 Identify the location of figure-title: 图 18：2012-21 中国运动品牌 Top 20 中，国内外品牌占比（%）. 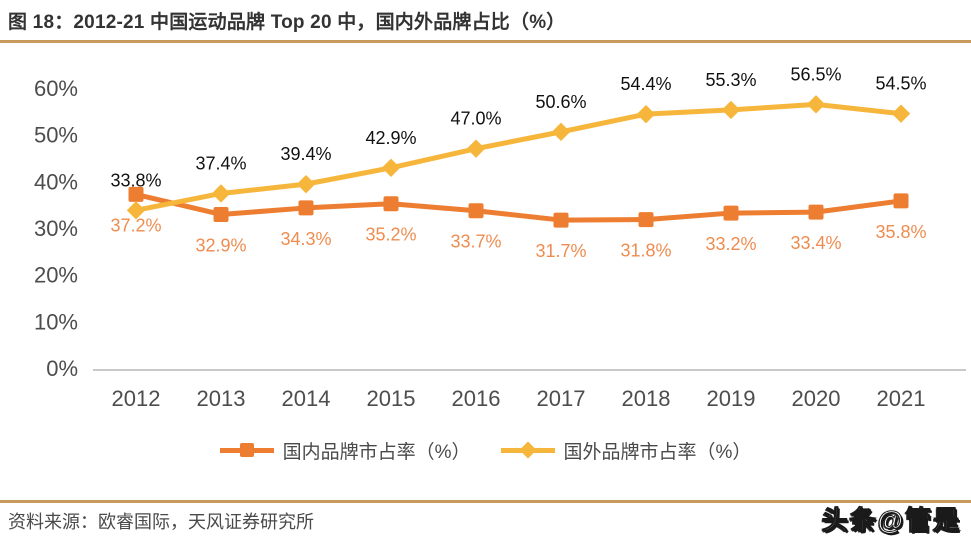
(287, 22).